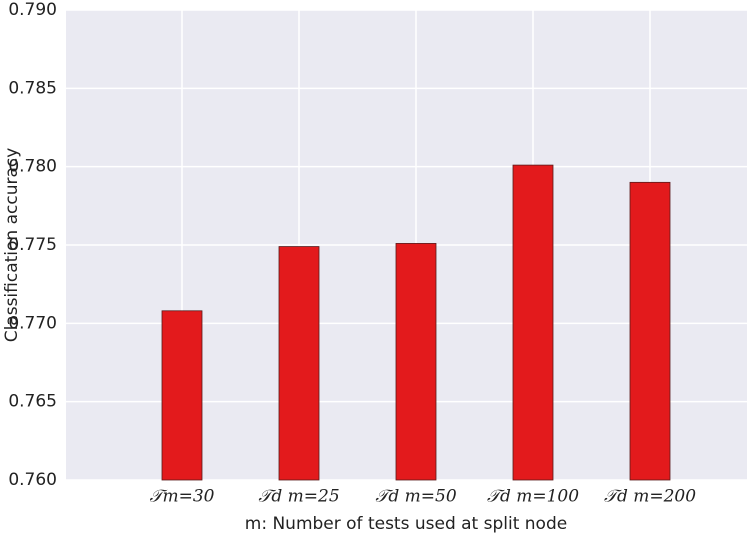  What do you see at coordinates (415, 497) in the screenshot?
I see `x-tick-label: 𝒯d m=50` at bounding box center [415, 497].